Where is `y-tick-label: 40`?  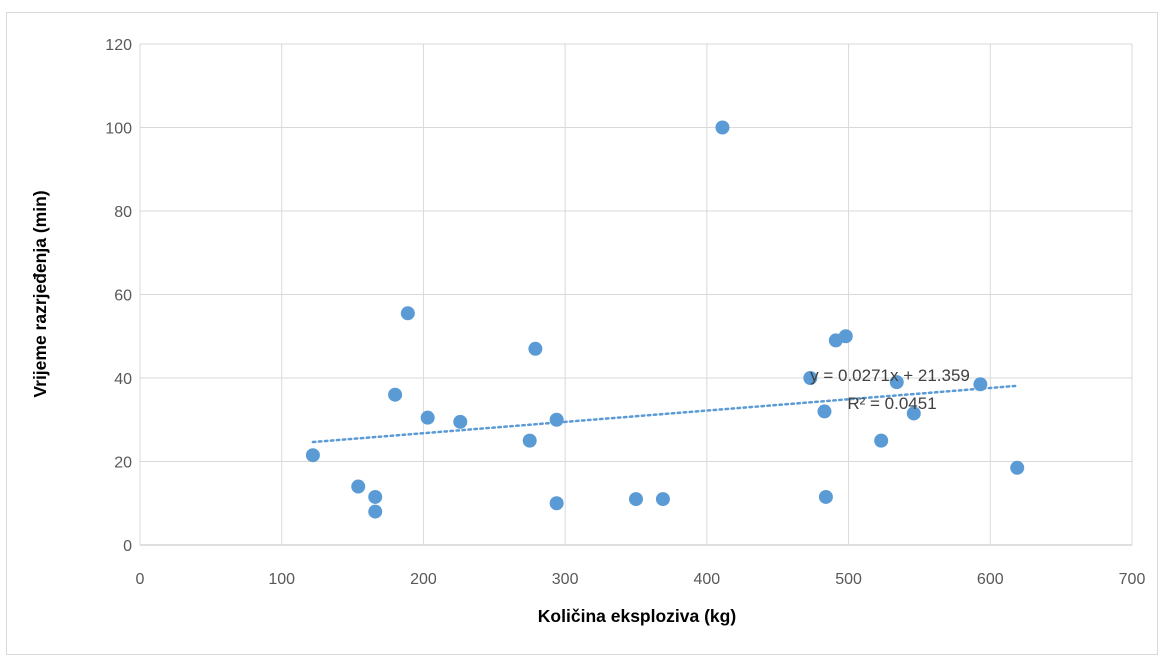
y-tick-label: 40 is located at coordinates (123, 379).